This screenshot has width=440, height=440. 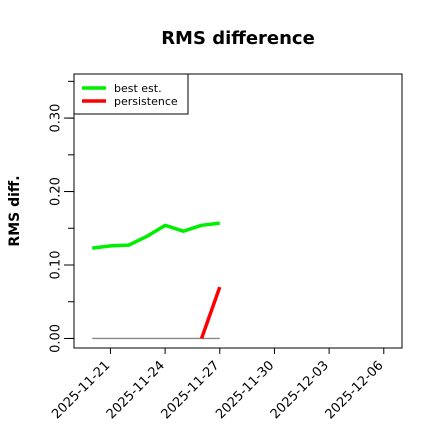 What do you see at coordinates (210, 313) in the screenshot?
I see `series-line-persistence` at bounding box center [210, 313].